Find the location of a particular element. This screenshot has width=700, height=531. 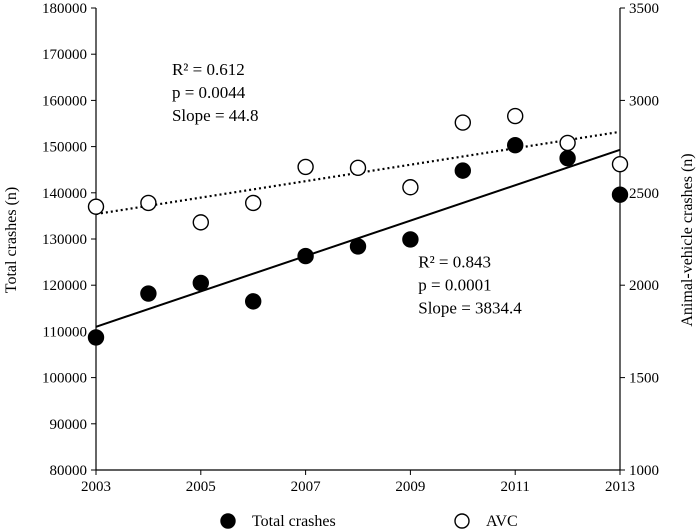

legend-label-avc: AVC is located at coordinates (502, 521).